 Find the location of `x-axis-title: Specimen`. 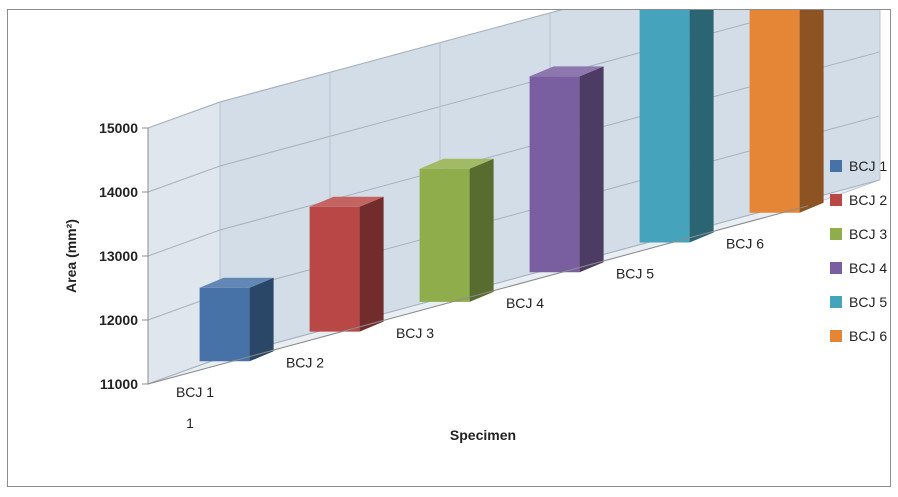

x-axis-title: Specimen is located at coordinates (483, 435).